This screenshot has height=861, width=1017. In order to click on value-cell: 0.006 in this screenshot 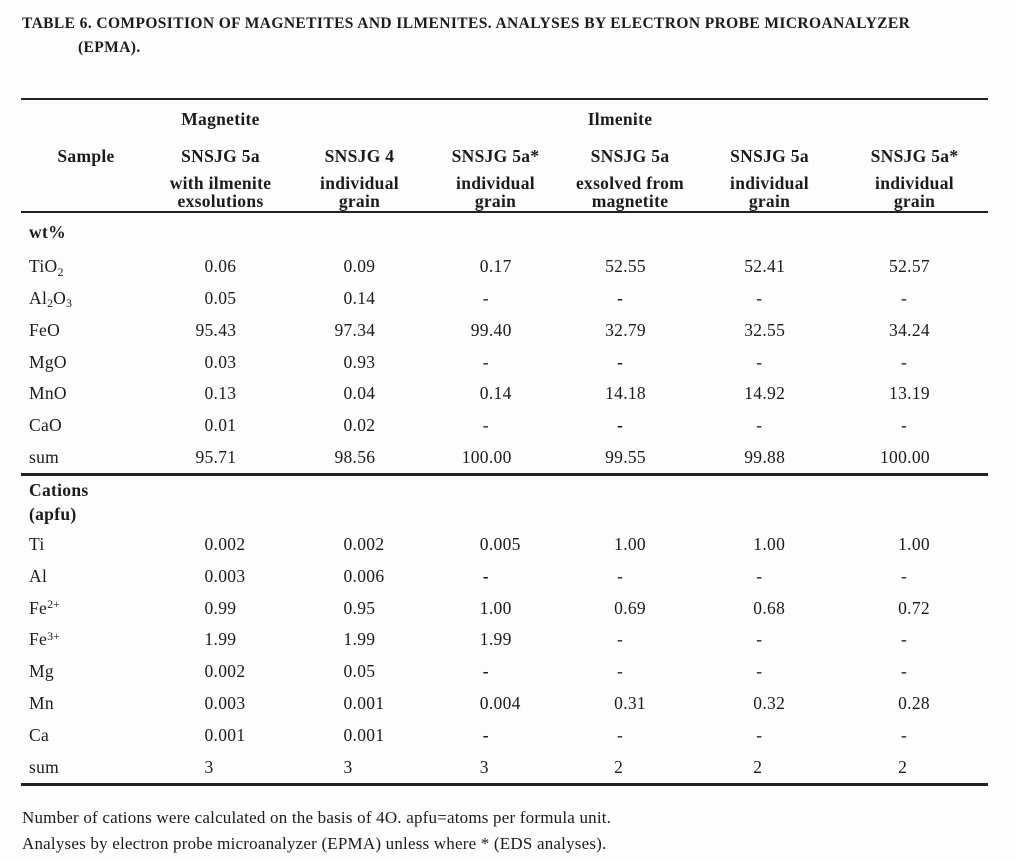, I will do `click(364, 575)`.